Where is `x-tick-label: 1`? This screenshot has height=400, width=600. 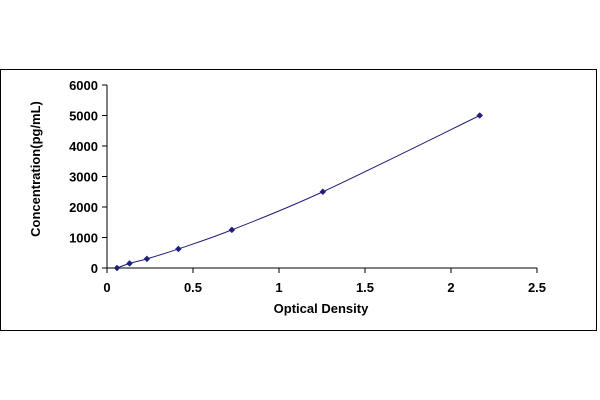
x-tick-label: 1 is located at coordinates (278, 287).